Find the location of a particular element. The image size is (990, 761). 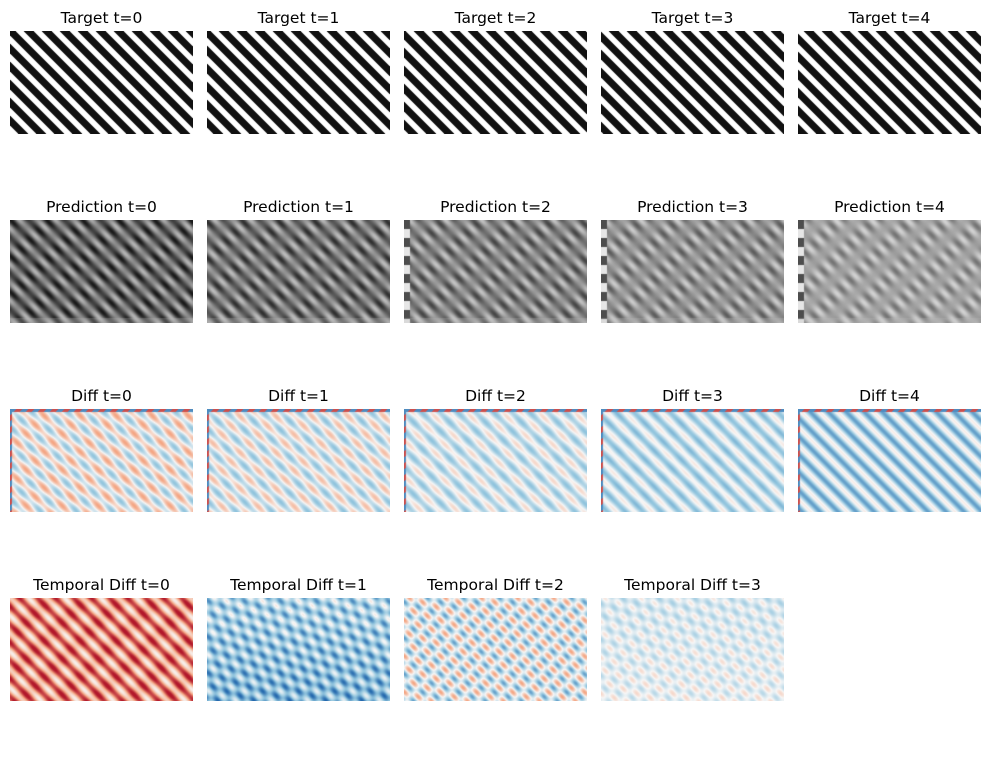

panel-title: Diff t=3 is located at coordinates (692, 396).